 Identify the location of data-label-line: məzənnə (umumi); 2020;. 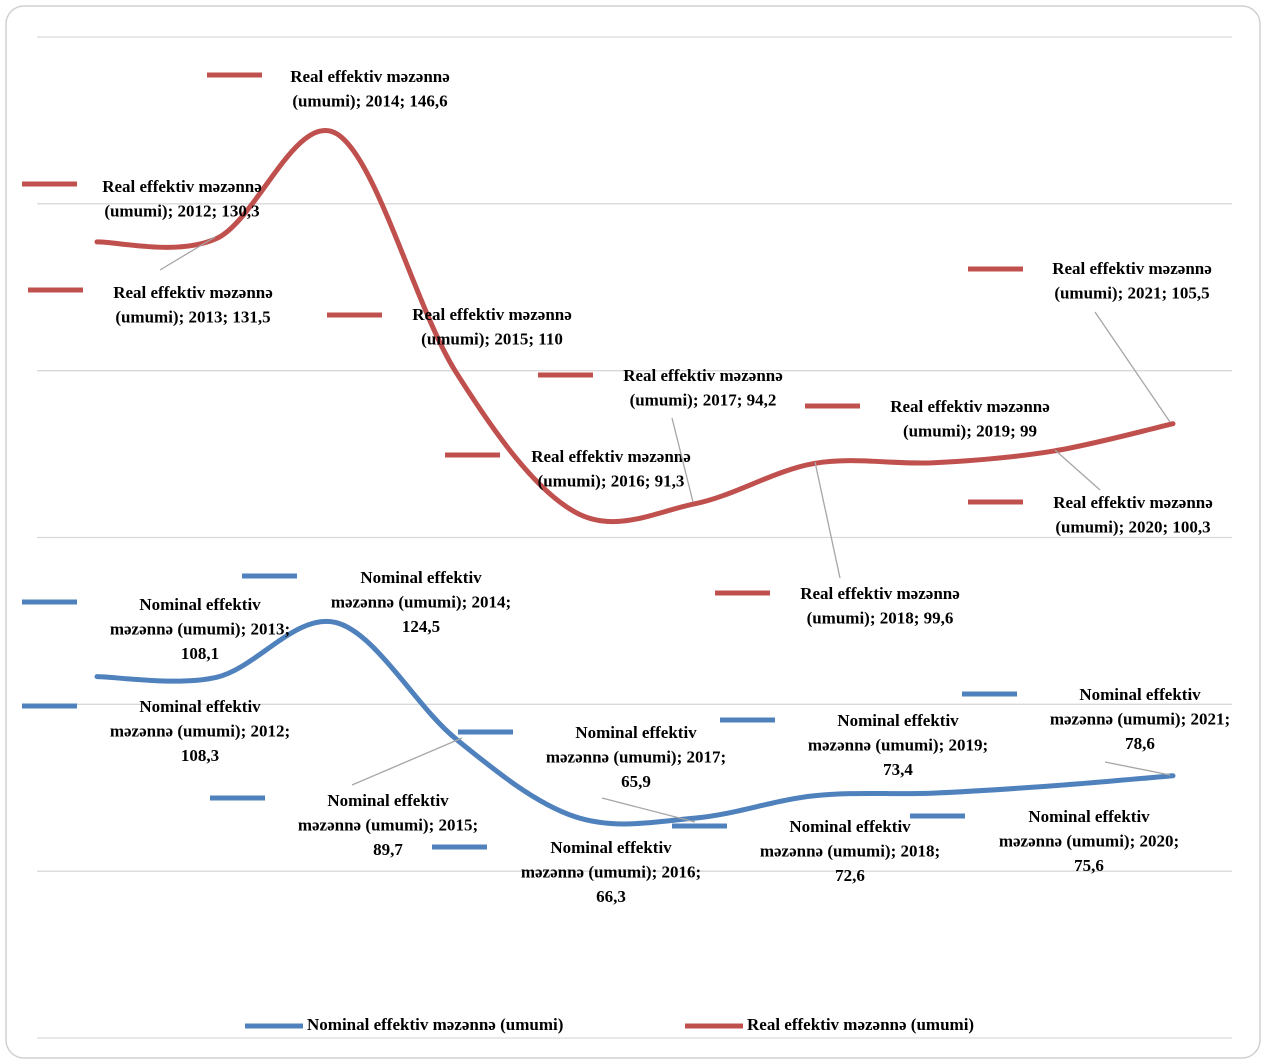
(1089, 840).